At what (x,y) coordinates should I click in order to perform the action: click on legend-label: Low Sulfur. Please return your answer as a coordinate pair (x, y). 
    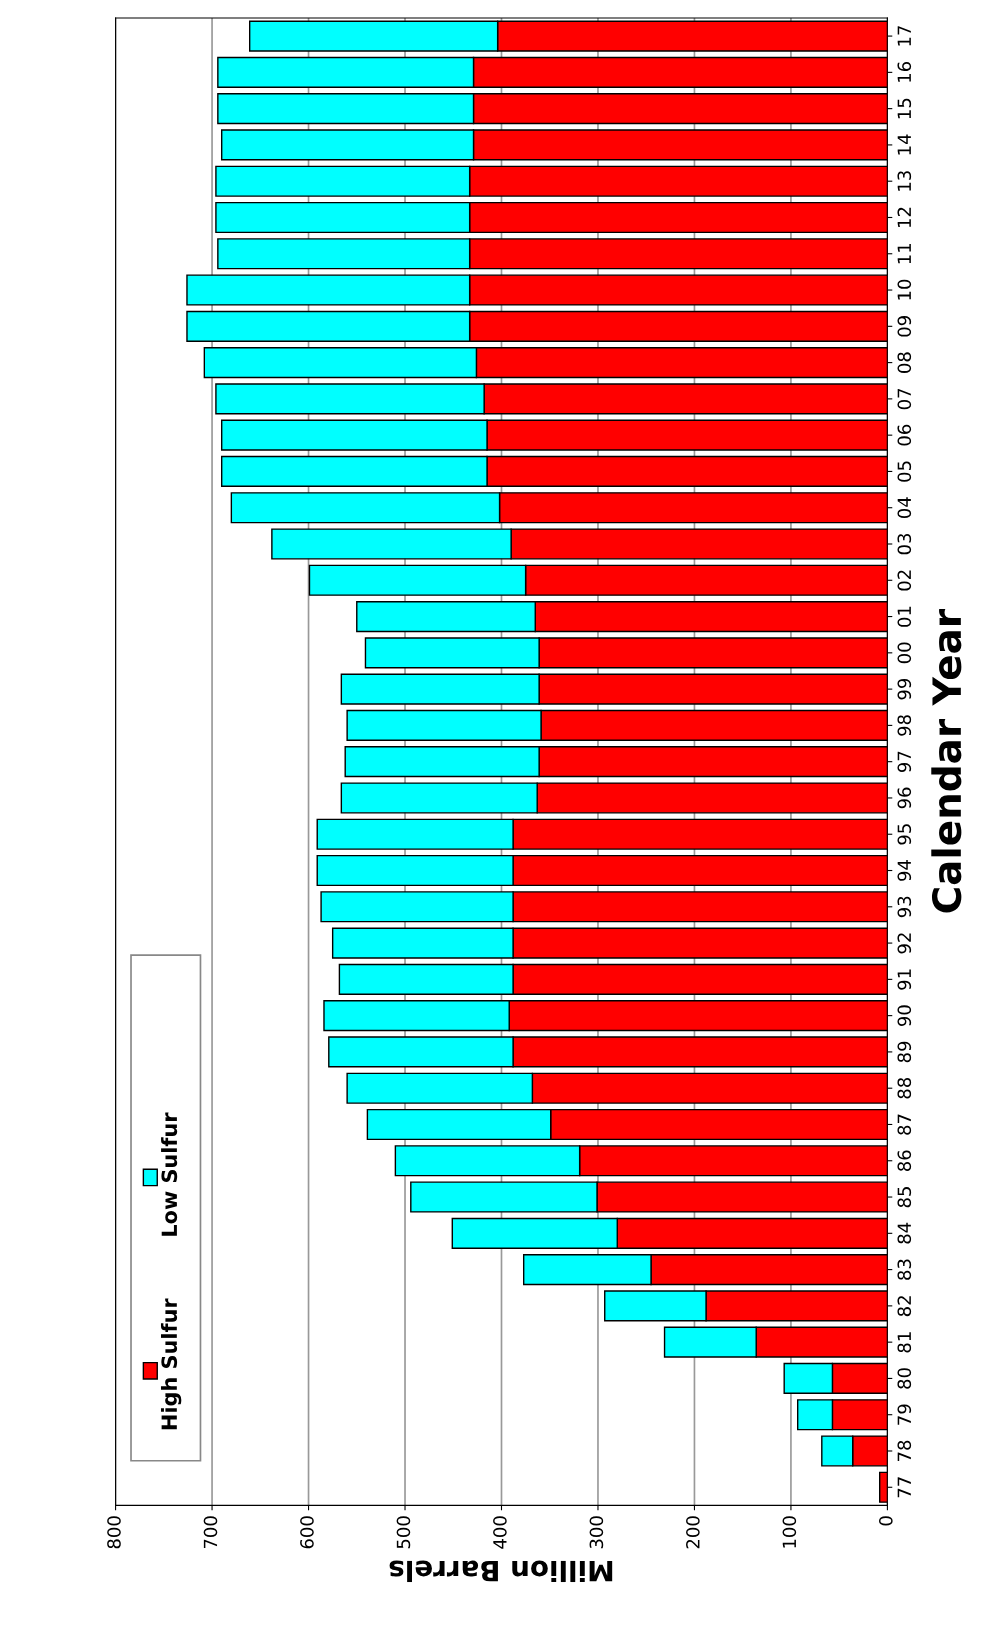
    Looking at the image, I should click on (169, 1174).